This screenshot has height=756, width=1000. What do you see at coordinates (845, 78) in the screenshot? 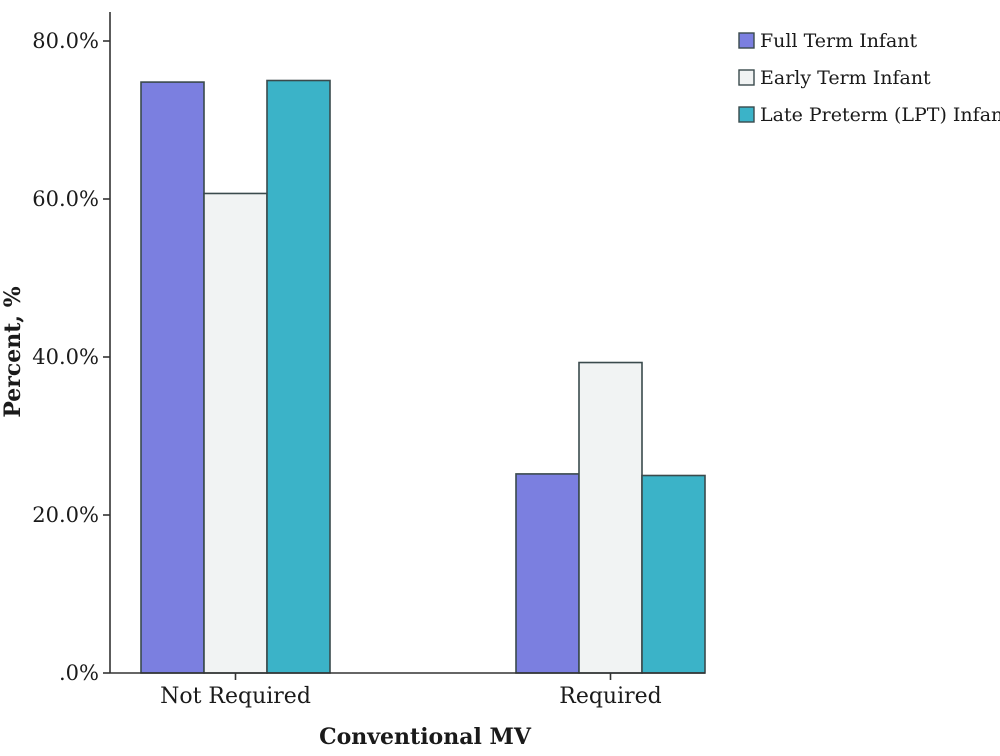
I see `legend-label: Early Term Infant` at bounding box center [845, 78].